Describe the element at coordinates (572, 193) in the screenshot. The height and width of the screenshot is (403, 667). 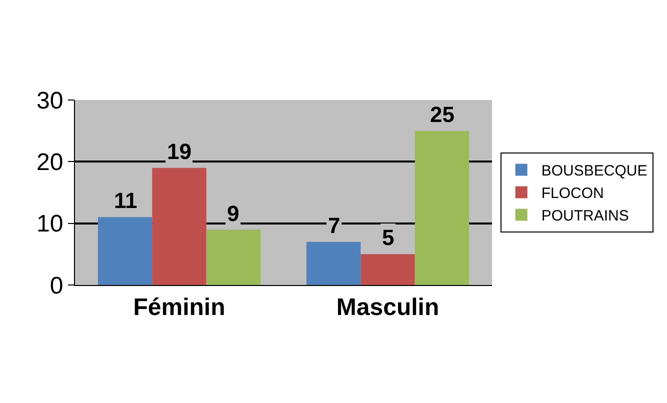
I see `legend-label: FLOCON` at that location.